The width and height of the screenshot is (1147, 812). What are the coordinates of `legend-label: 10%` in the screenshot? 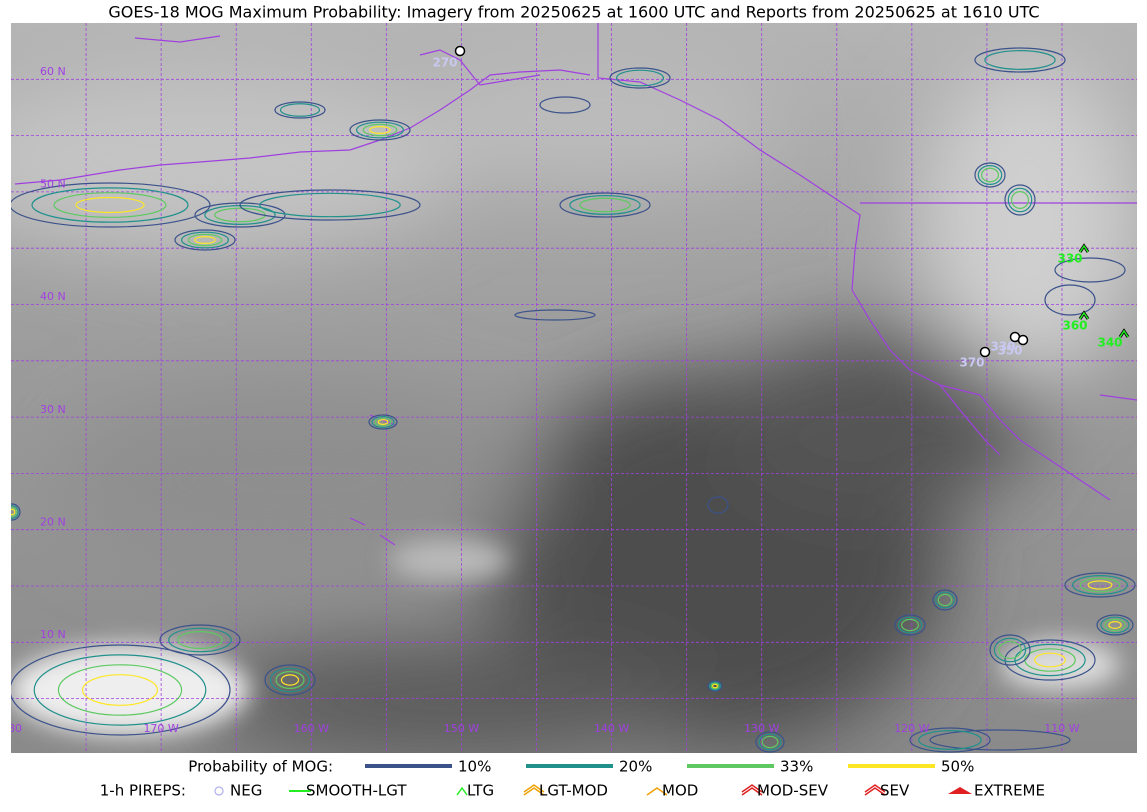 It's located at (474, 767).